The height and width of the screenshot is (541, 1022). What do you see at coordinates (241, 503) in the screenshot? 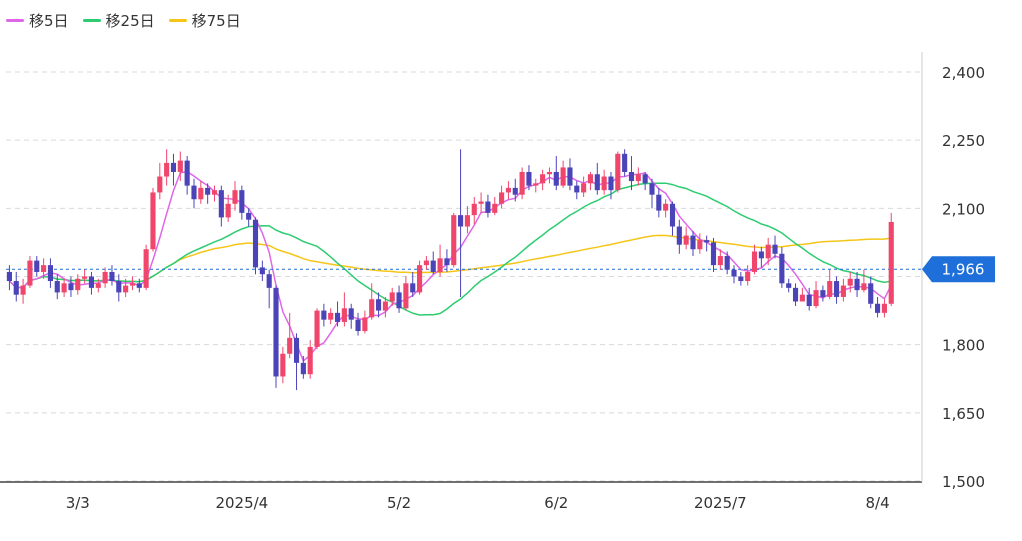
I see `x-tick-label-1: 2025/4` at bounding box center [241, 503].